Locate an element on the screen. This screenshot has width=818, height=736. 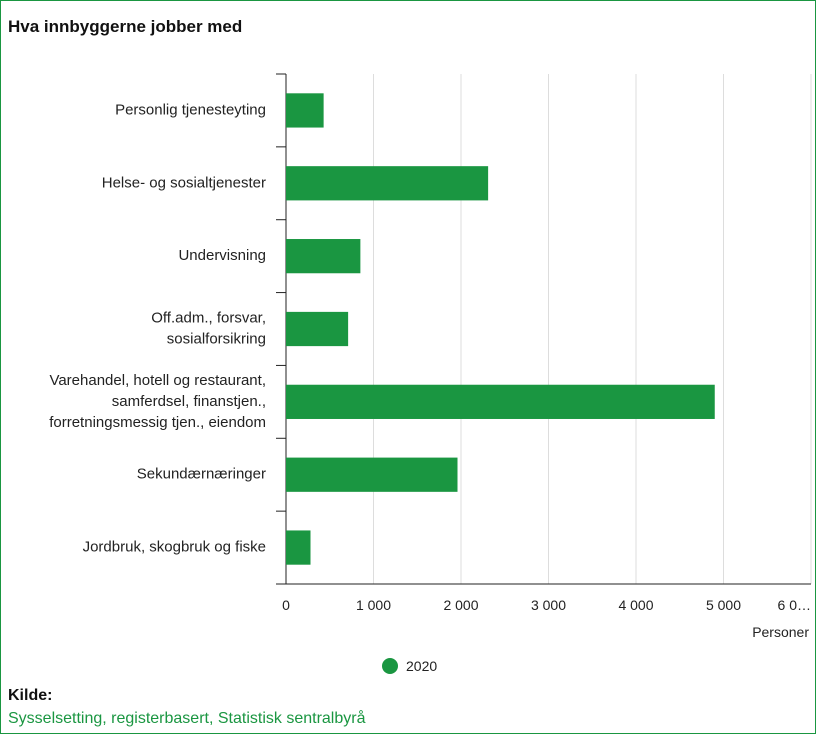
category-label-line: Undervisning is located at coordinates (222, 255).